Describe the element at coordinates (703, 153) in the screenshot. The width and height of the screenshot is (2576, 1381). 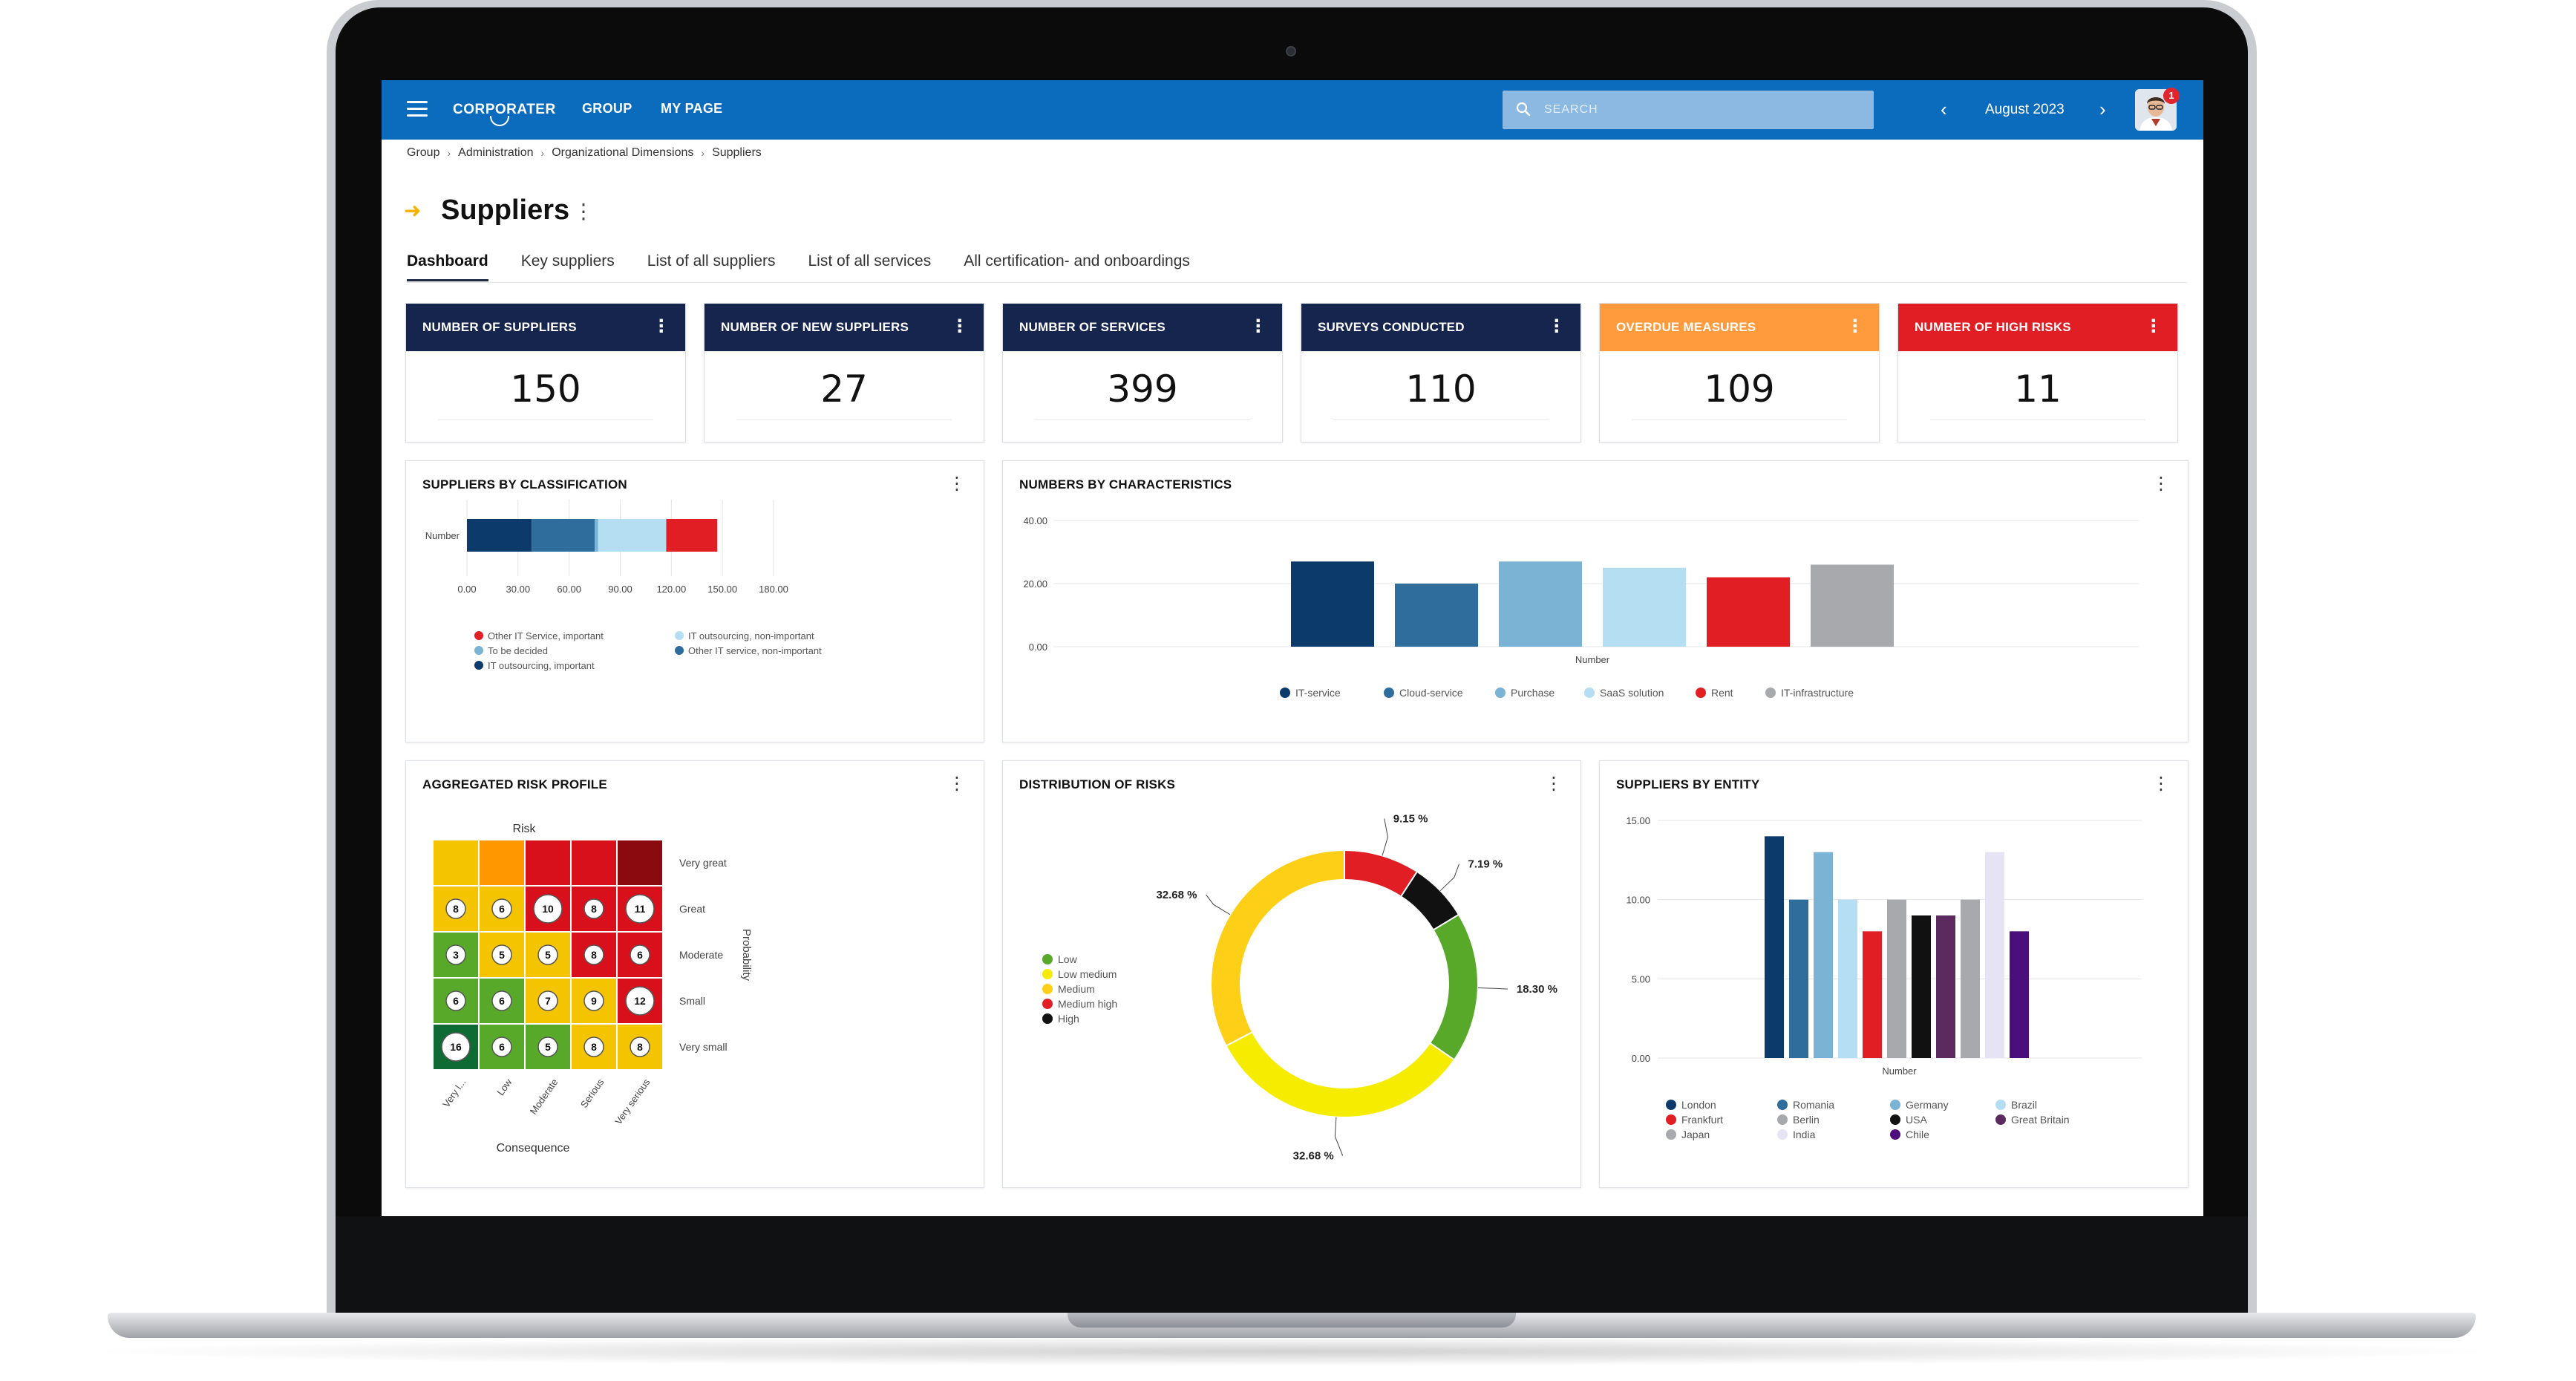
I see `chevron-right-icon: ›` at that location.